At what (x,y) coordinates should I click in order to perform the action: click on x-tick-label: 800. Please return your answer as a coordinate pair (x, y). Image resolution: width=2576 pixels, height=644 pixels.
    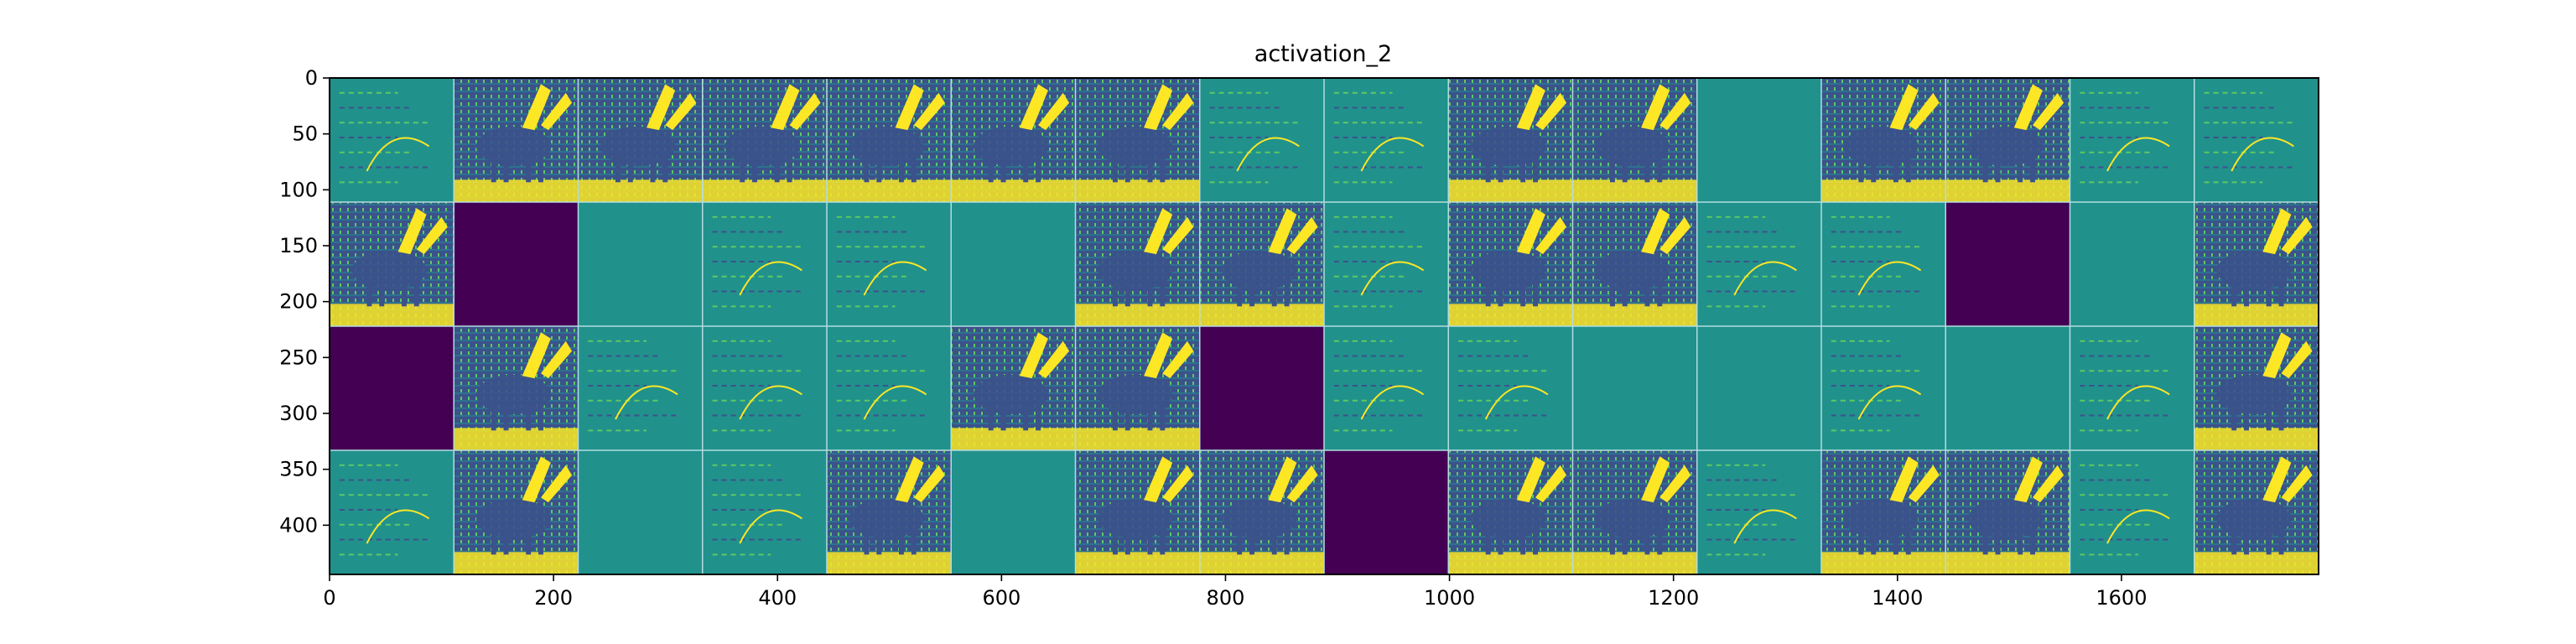
    Looking at the image, I should click on (1226, 598).